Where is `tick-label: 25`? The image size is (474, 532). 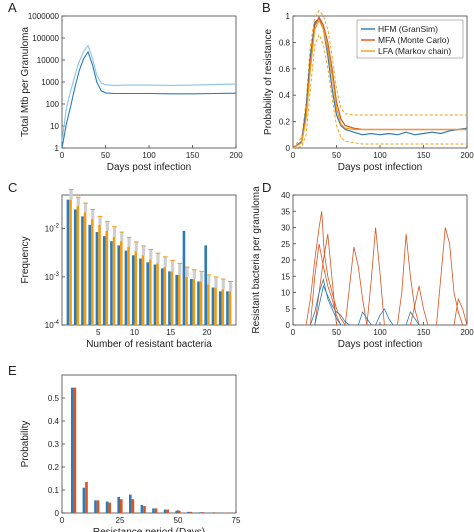 tick-label: 25 is located at coordinates (285, 244).